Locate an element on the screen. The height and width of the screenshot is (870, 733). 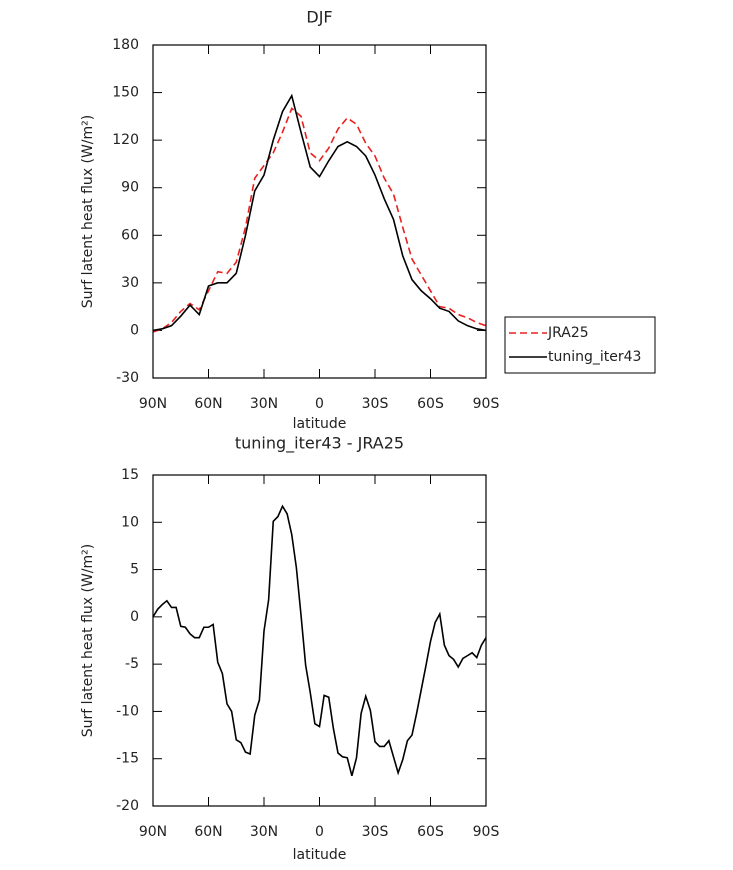
y-tick-label: 15 is located at coordinates (130, 475).